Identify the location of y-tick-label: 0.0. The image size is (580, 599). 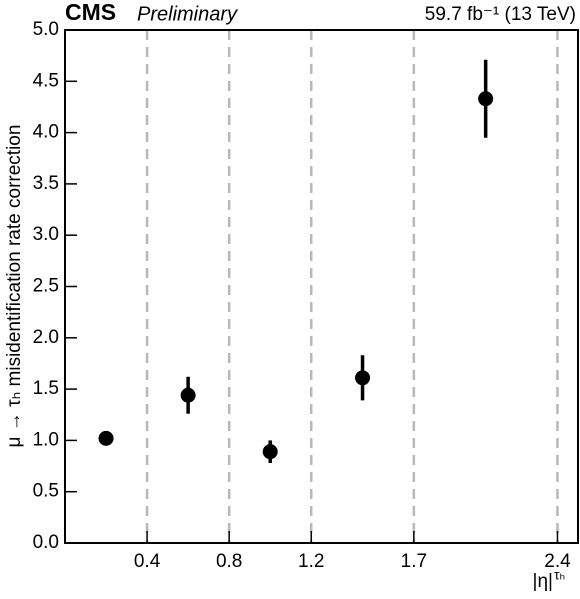
(46, 542).